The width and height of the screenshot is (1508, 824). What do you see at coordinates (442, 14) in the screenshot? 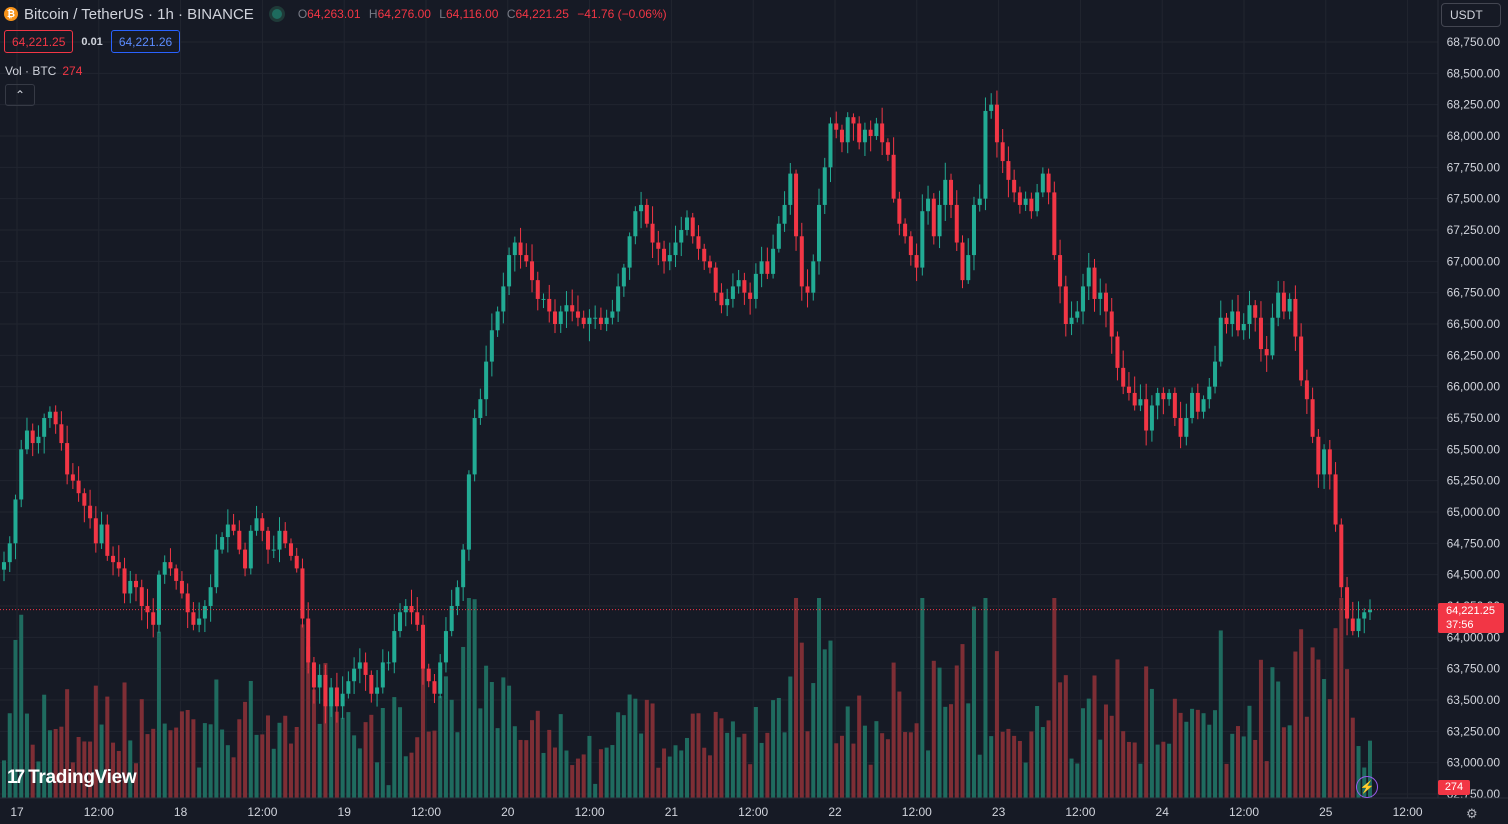
I see `ohlc-low-label: L` at bounding box center [442, 14].